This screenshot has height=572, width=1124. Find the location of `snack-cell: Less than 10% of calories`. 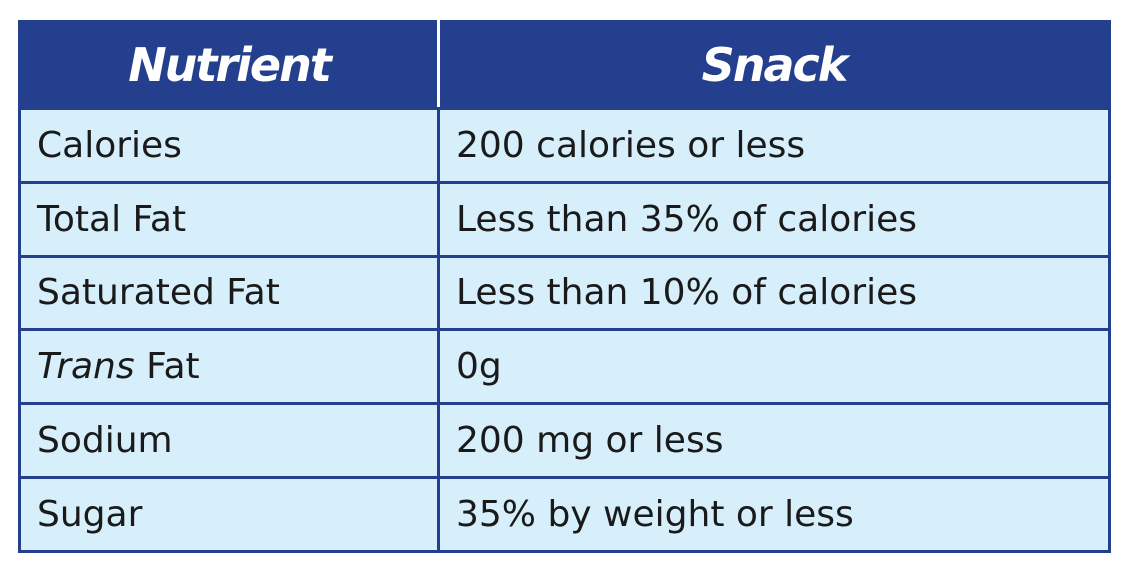

snack-cell: Less than 10% of calories is located at coordinates (774, 293).